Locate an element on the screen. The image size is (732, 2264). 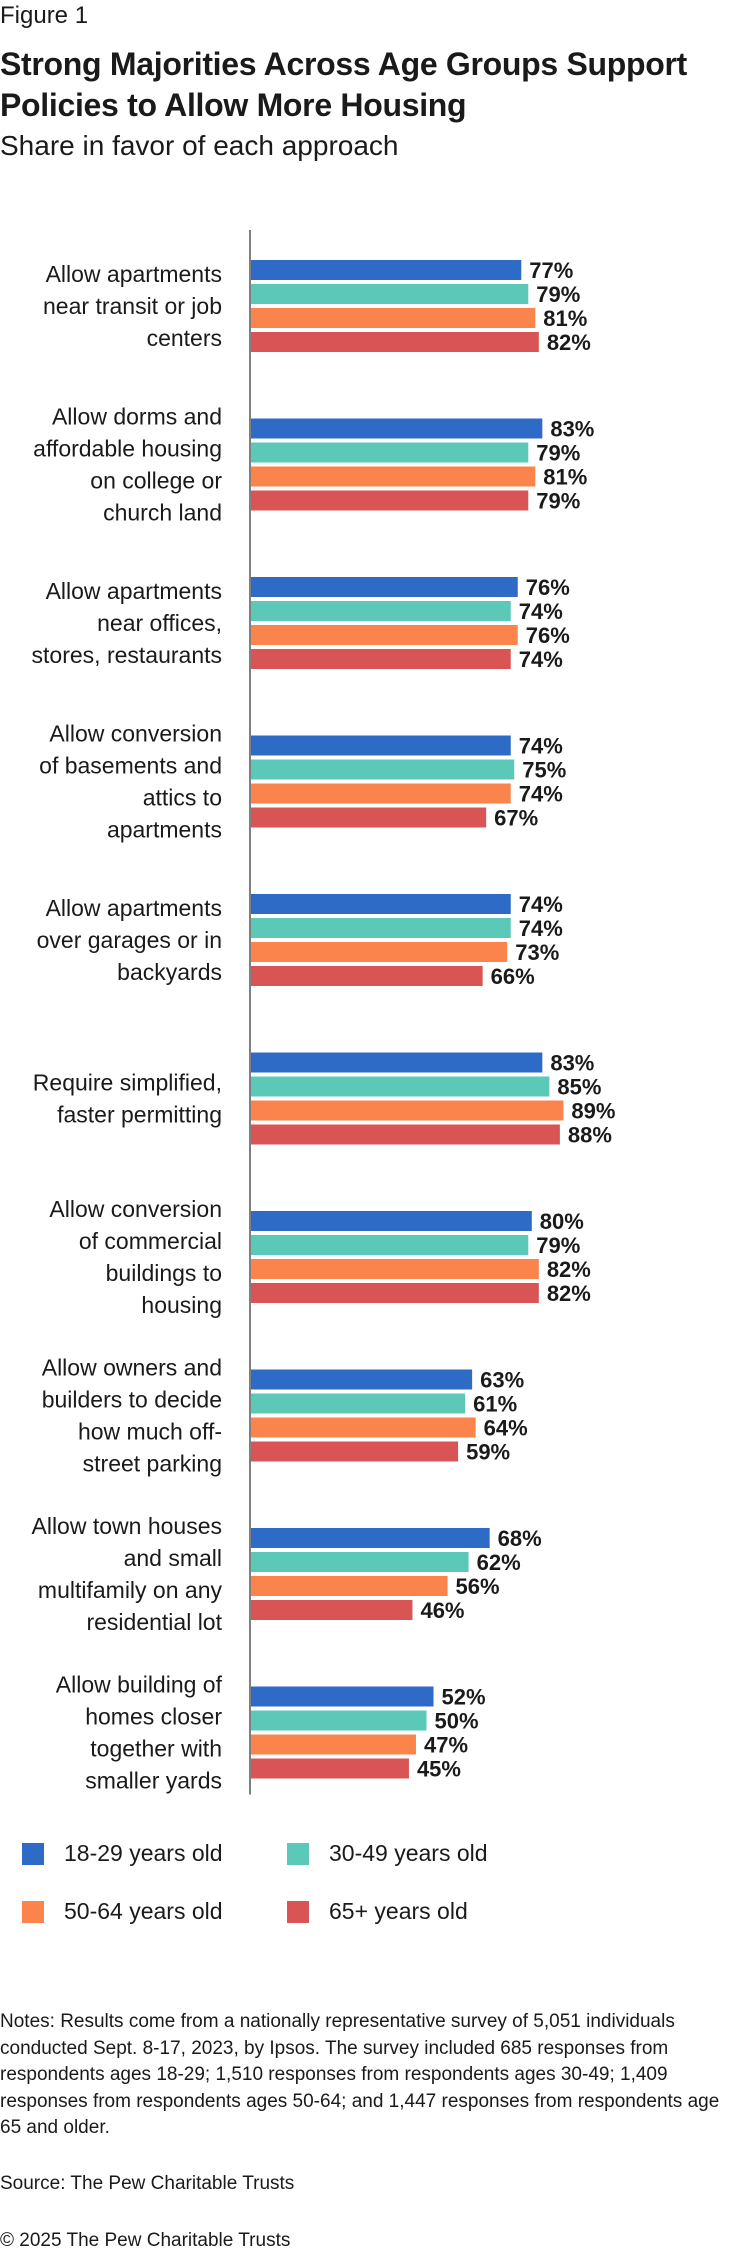
data-label: 80% is located at coordinates (562, 1221).